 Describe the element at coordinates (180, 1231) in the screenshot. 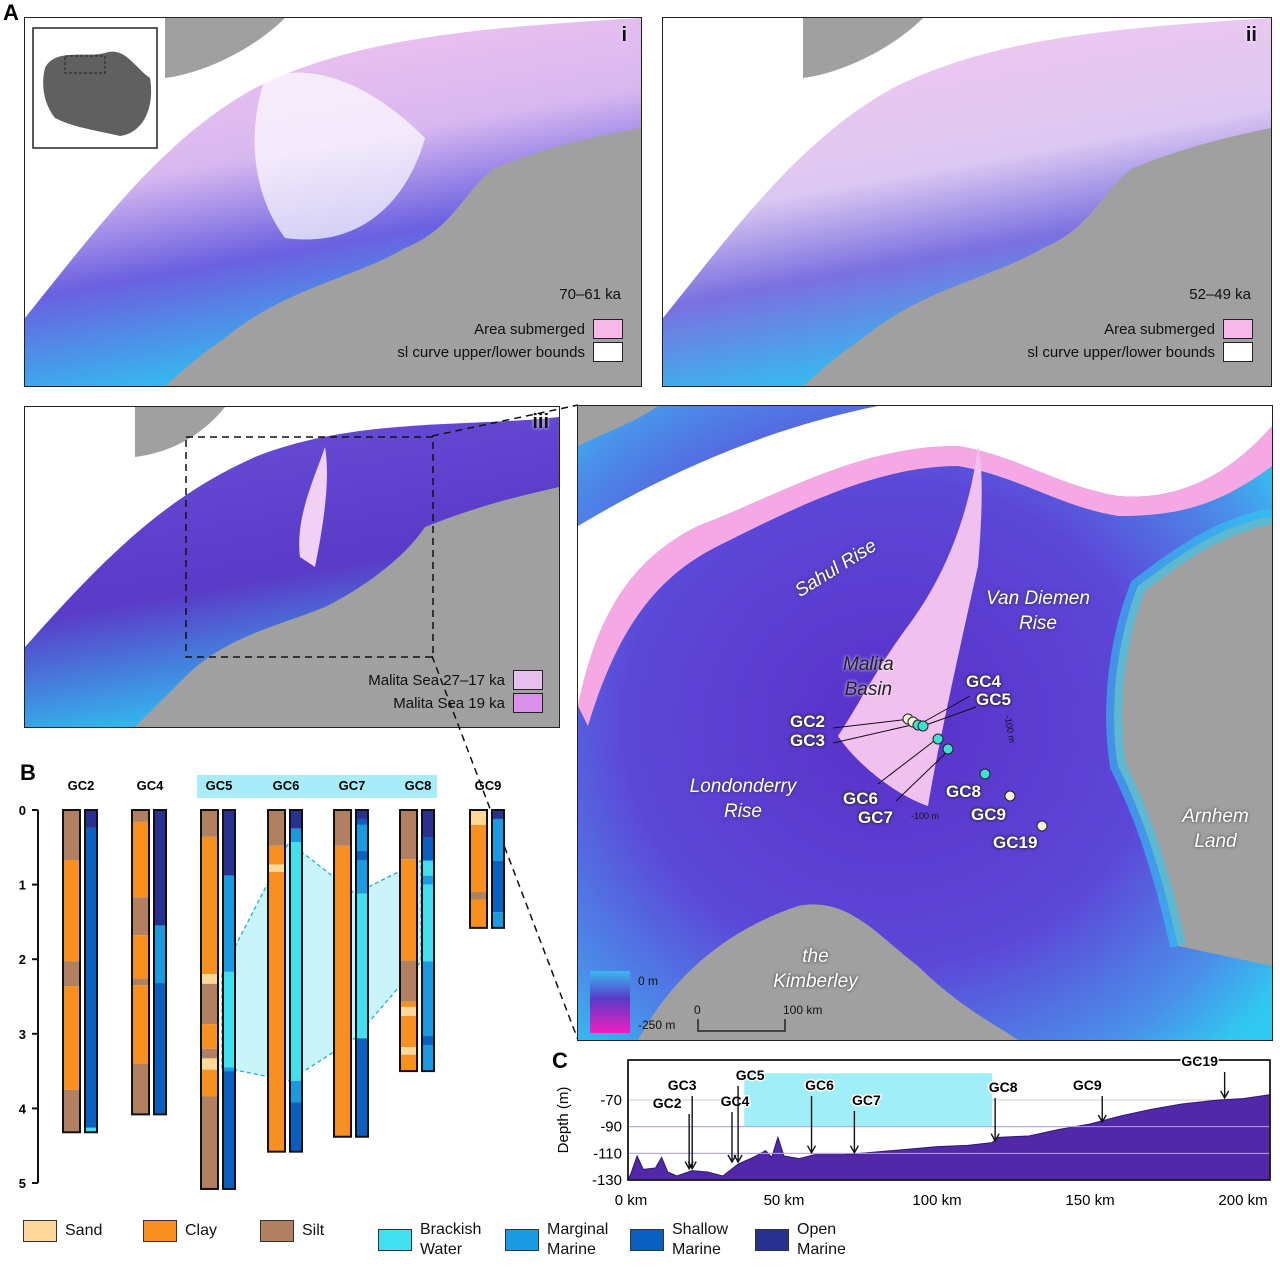

I see `legend-item-clay: Clay` at that location.